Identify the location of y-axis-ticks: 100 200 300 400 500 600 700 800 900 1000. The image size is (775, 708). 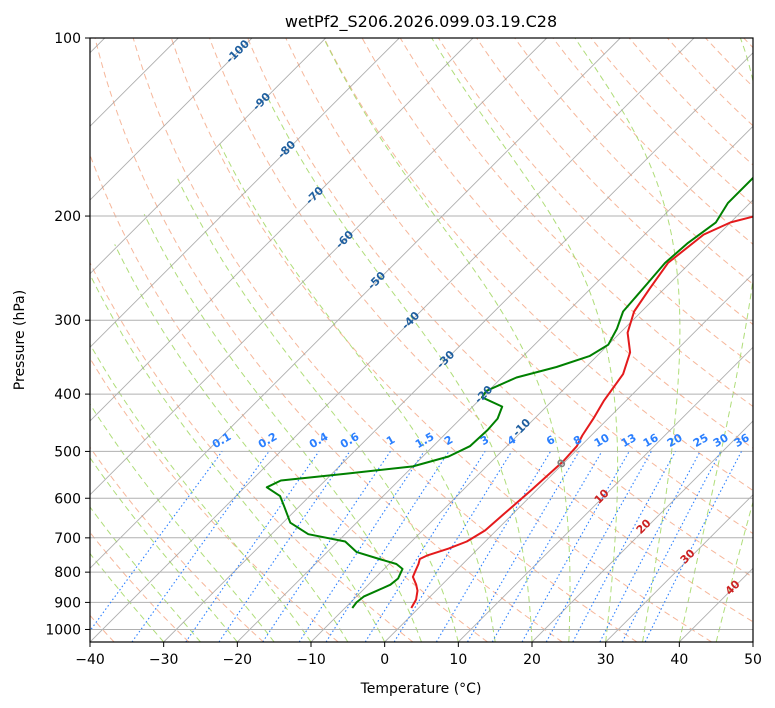
(67, 334).